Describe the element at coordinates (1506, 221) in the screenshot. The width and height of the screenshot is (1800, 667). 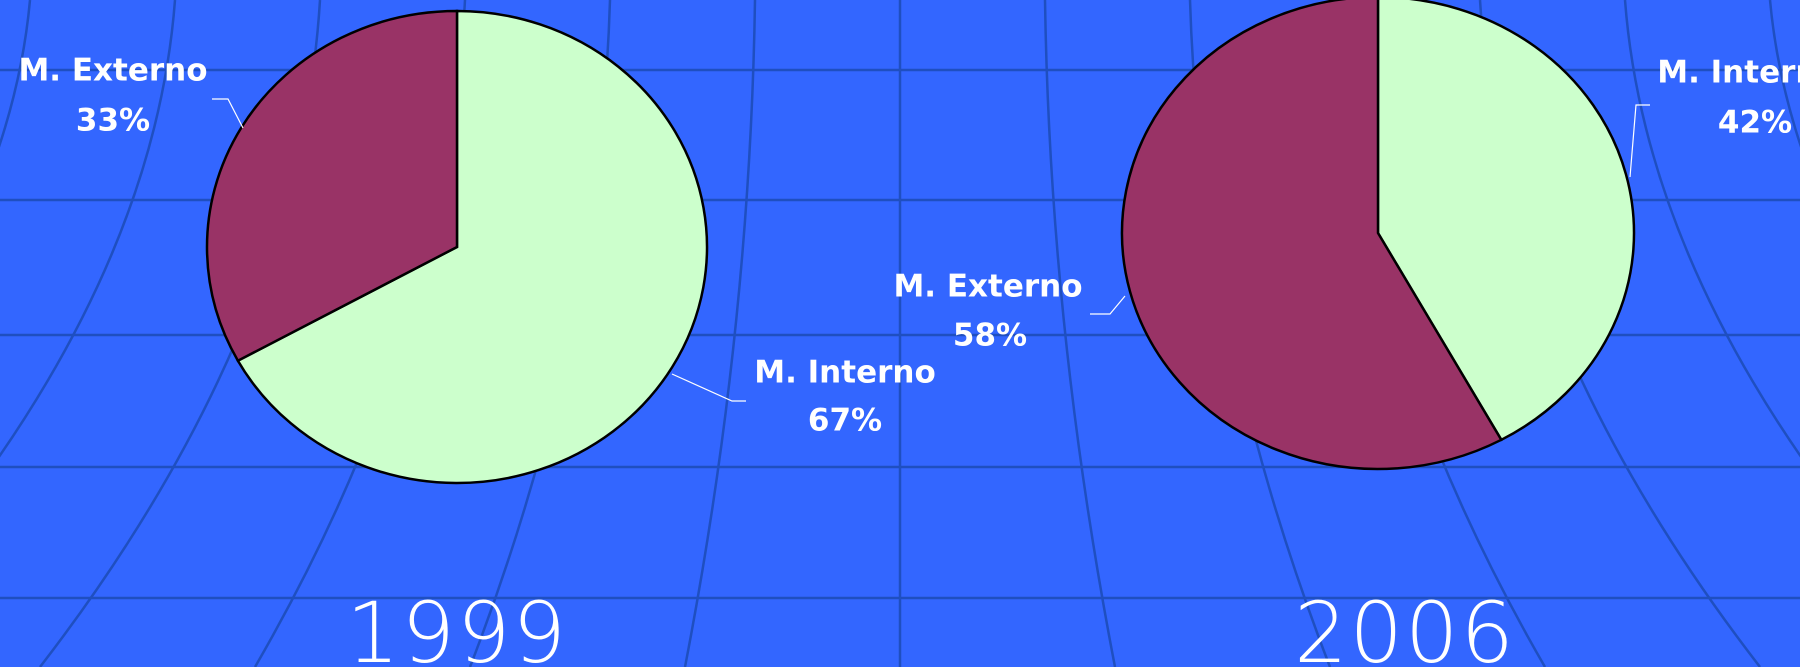
I see `pie-slice` at that location.